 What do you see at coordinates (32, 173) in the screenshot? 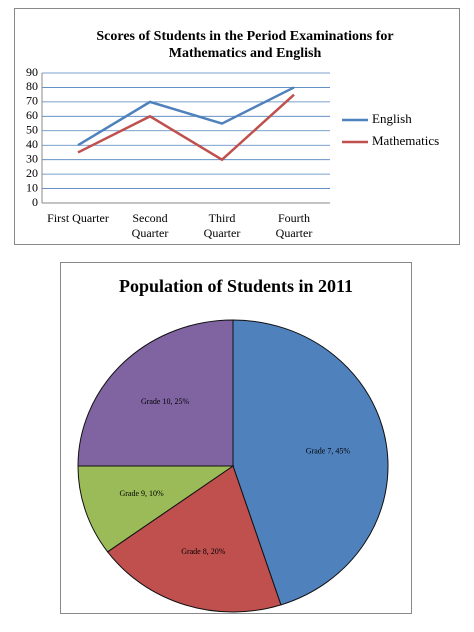
I see `y-tick-label: 20` at bounding box center [32, 173].